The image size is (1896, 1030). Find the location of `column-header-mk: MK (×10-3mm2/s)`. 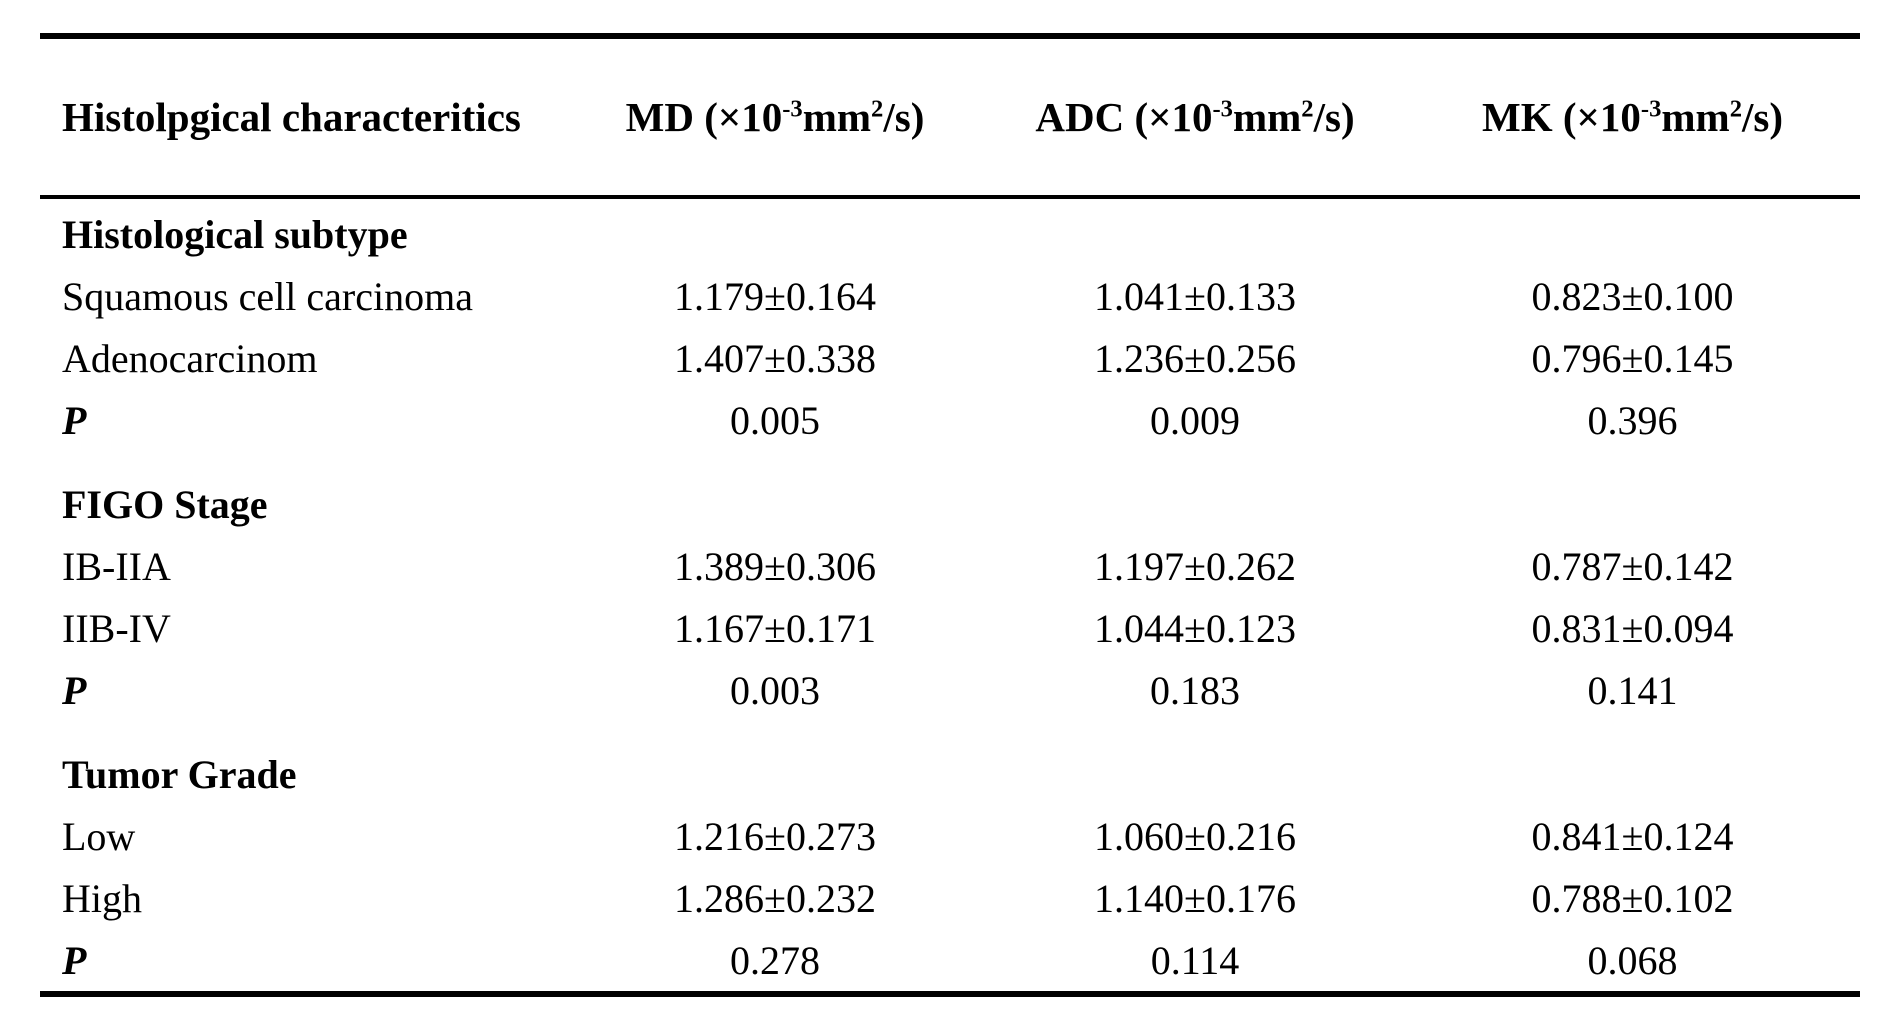

column-header-mk: MK (×10-3mm2/s) is located at coordinates (1632, 117).